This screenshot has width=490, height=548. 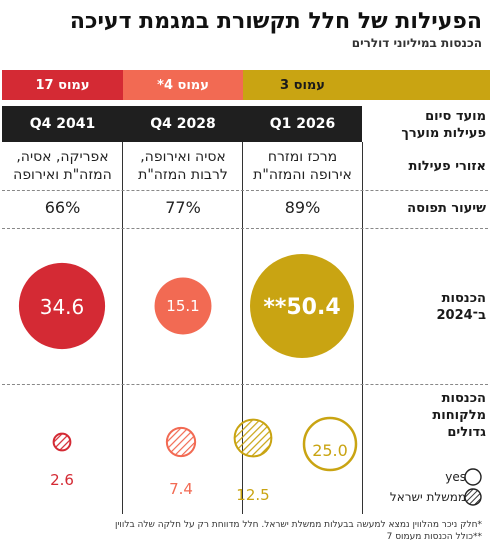 I want to click on revenue-bubble-amos4, so click(x=183, y=306).